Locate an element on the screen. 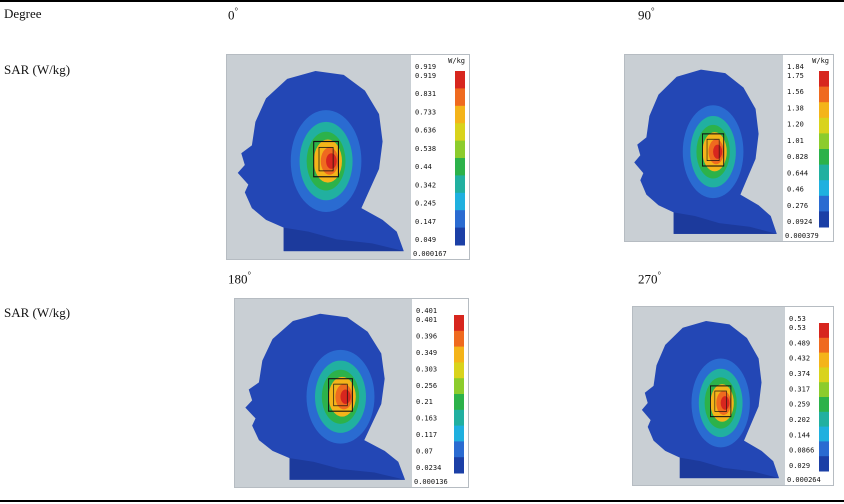  scale-min-label: 0.000379 is located at coordinates (802, 236).